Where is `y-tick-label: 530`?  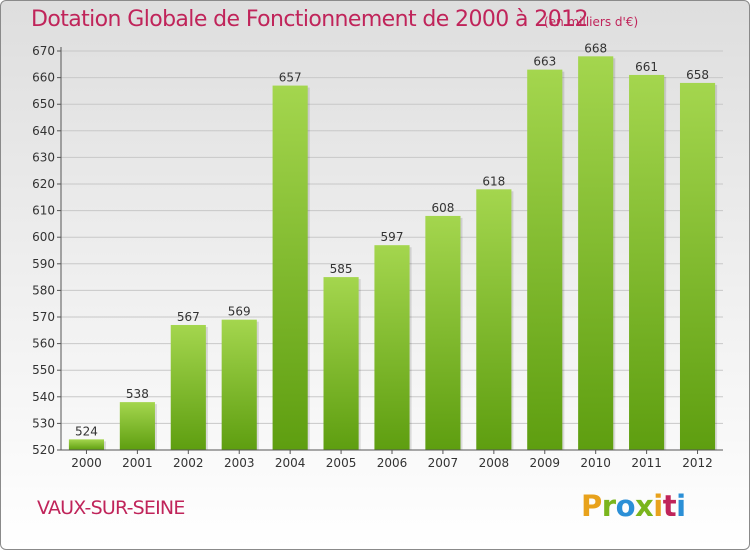
y-tick-label: 530 is located at coordinates (43, 423).